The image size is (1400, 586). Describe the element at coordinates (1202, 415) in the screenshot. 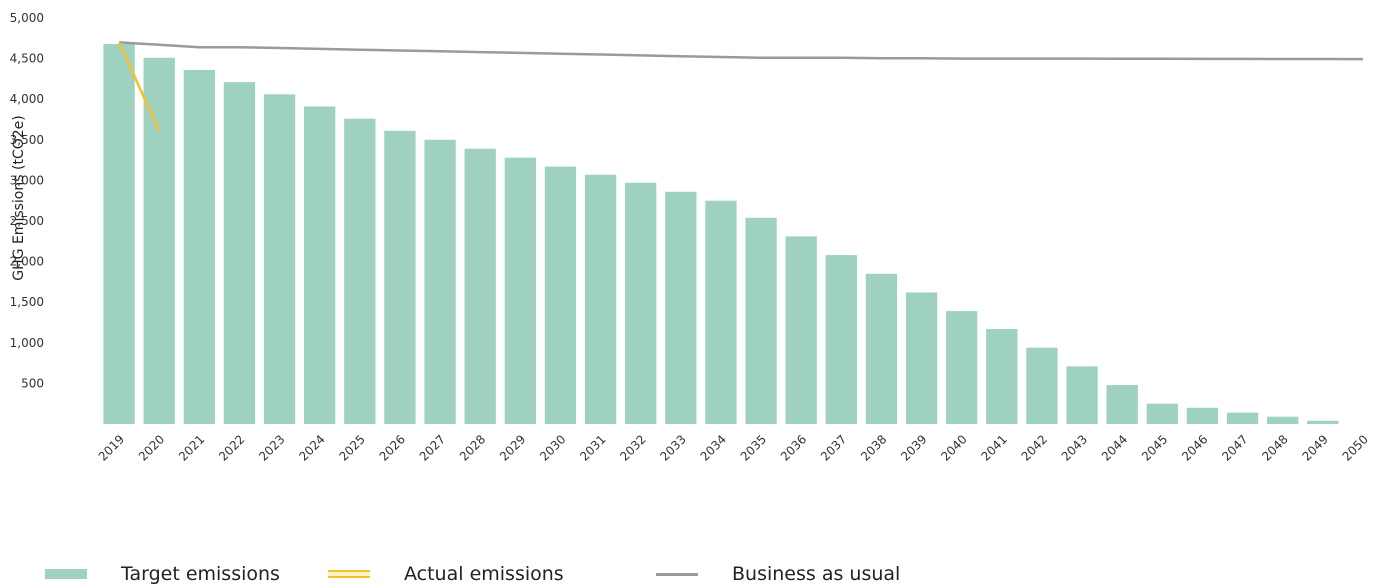

I see `bar-2046` at that location.